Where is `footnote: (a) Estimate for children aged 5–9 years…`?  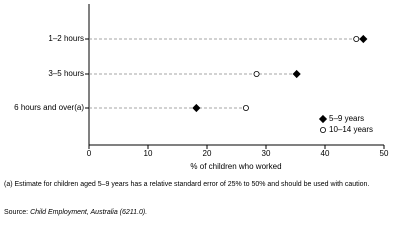 footnote: (a) Estimate for children aged 5–9 years… is located at coordinates (187, 184).